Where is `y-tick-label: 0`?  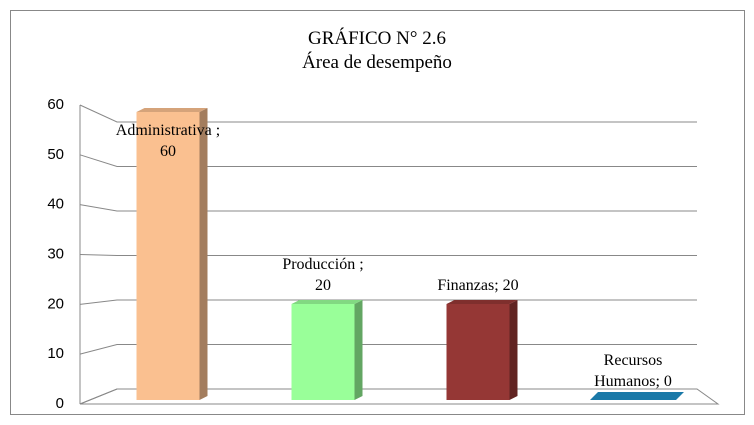 y-tick-label: 0 is located at coordinates (60, 403).